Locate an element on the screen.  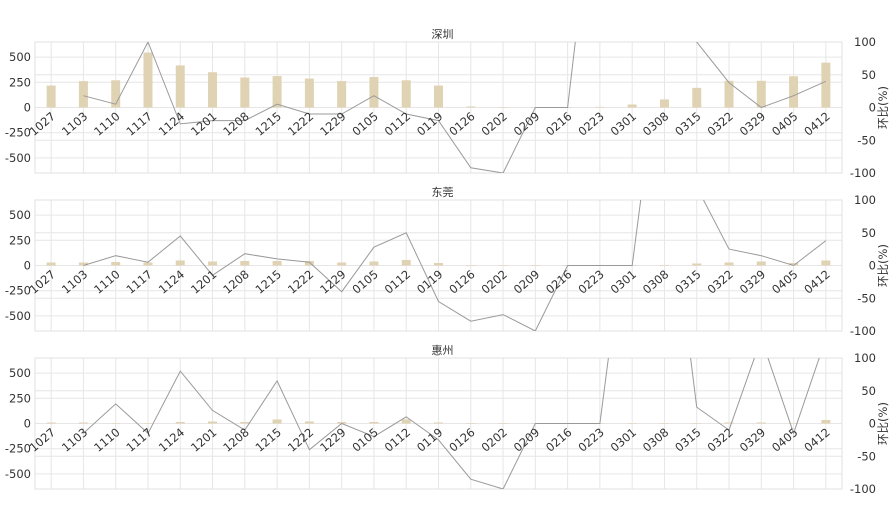
x-tick-0329: 0329 is located at coordinates (752, 282).